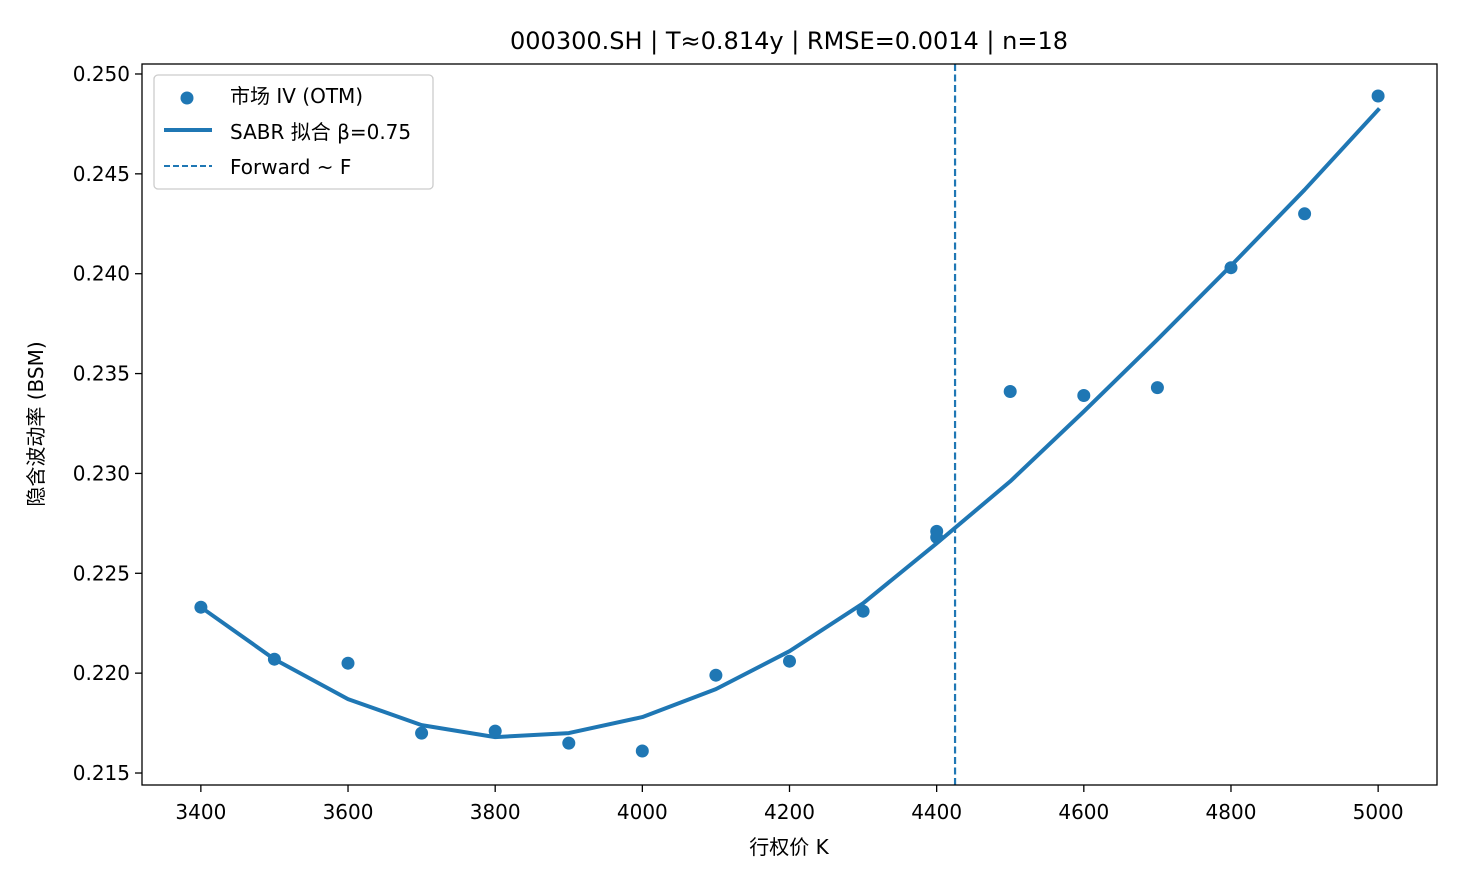 This screenshot has width=1462, height=884. Describe the element at coordinates (296, 96) in the screenshot. I see `legend-label-market-iv: 市场 IV (OTM)` at that location.